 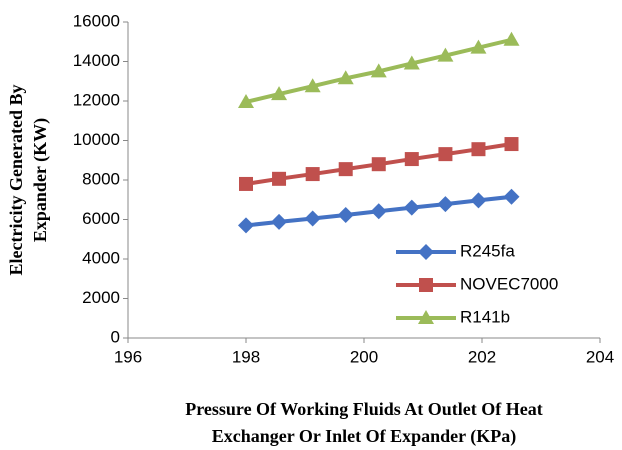 I want to click on y-tick-label: 4000, so click(x=101, y=257).